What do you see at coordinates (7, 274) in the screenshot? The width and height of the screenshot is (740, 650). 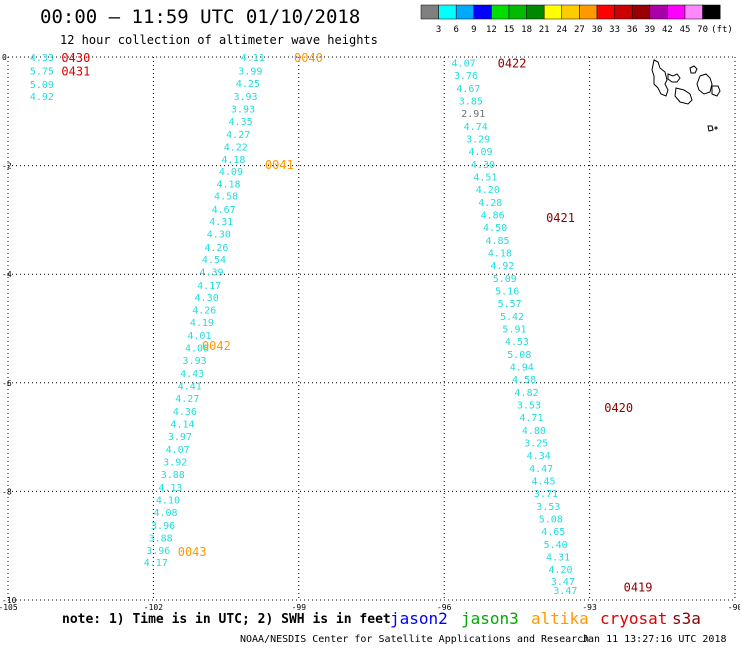 I see `y-tick-label: -4` at bounding box center [7, 274].